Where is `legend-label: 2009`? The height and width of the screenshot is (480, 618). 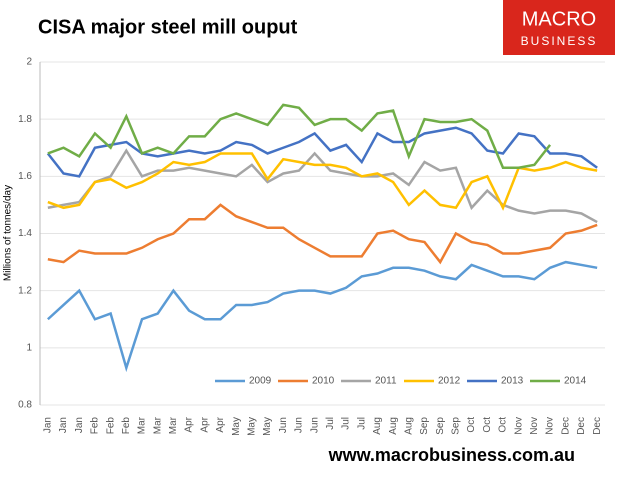
legend-label: 2009 is located at coordinates (260, 381).